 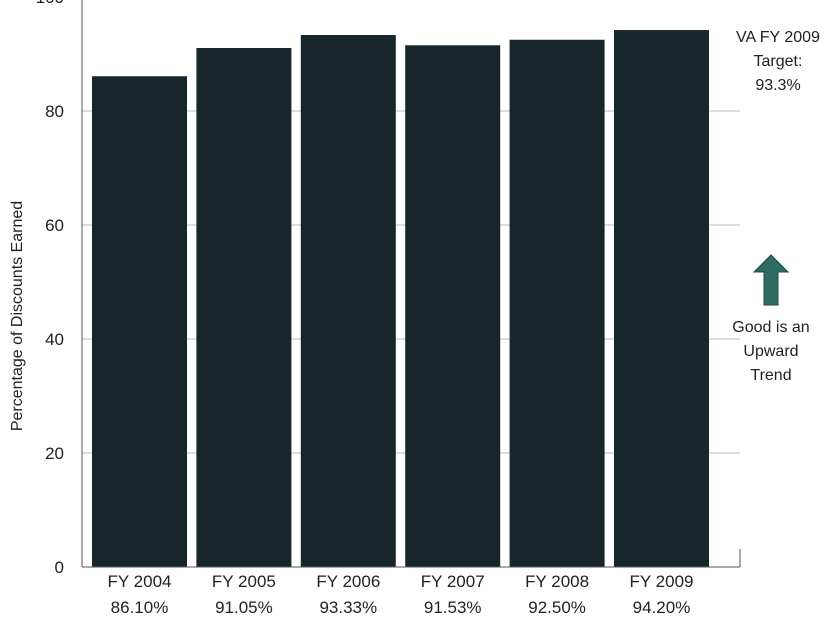 I want to click on trend-label-line: Good is an, so click(x=770, y=327).